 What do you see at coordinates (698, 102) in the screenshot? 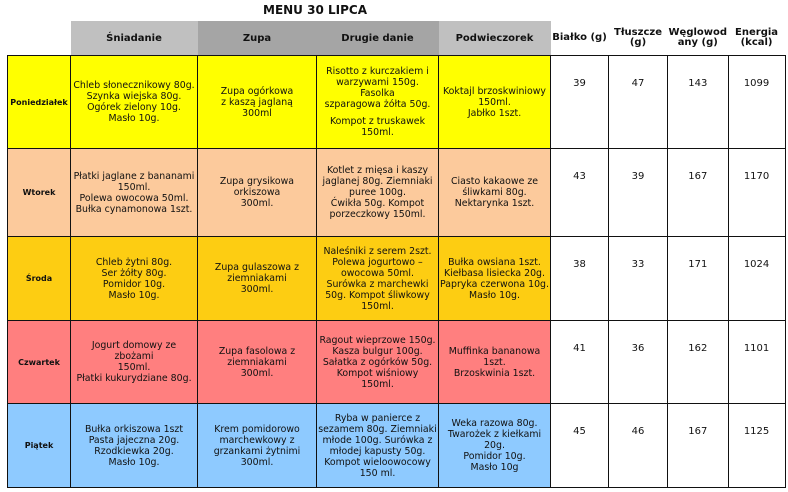
I see `carbs-cell: 143` at bounding box center [698, 102].